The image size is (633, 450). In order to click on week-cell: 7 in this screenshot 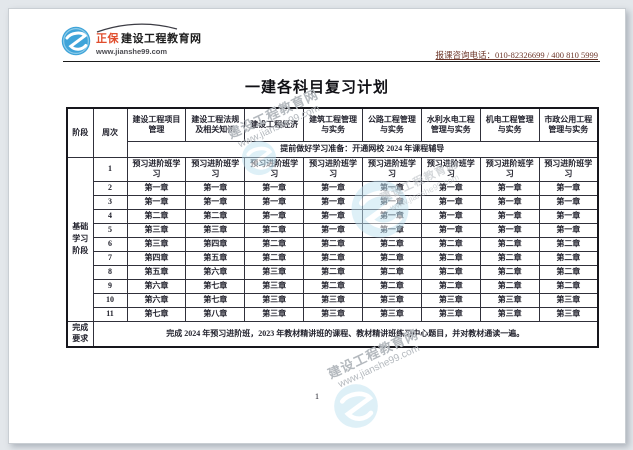, I will do `click(110, 258)`.